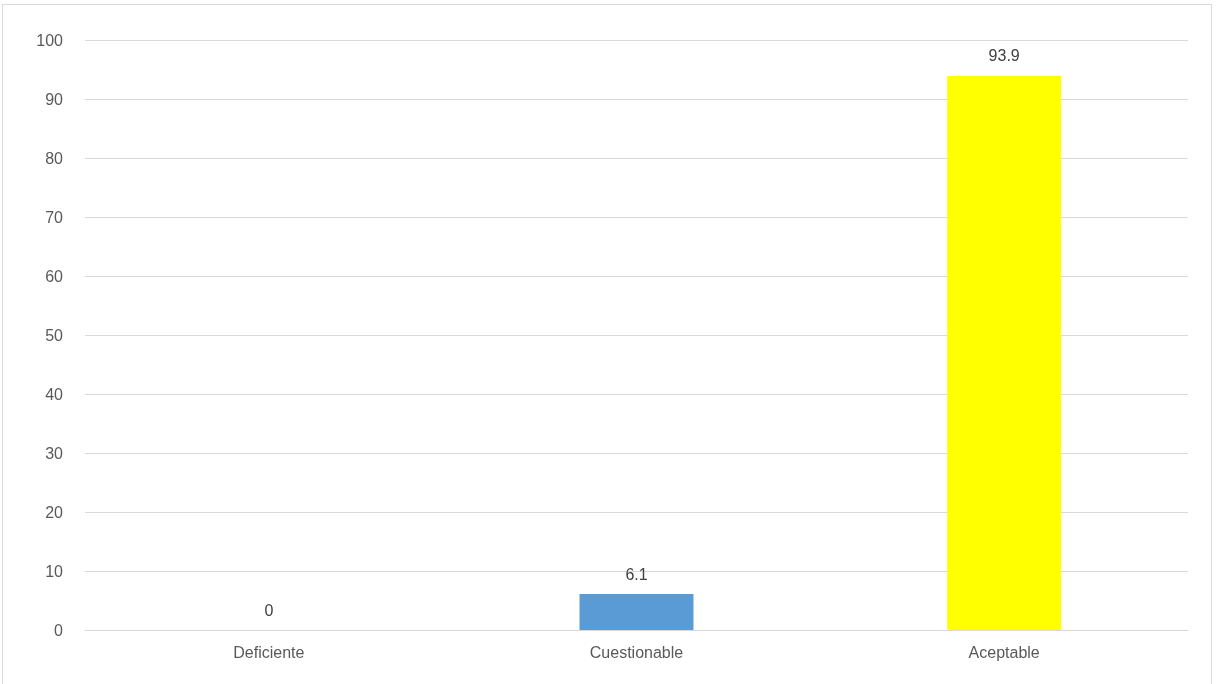  Describe the element at coordinates (54, 394) in the screenshot. I see `y-tick-label: 40` at that location.